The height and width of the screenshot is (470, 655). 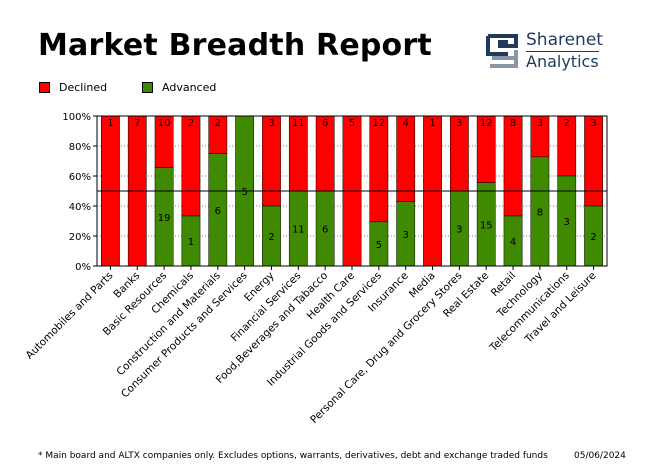 What do you see at coordinates (44, 87) in the screenshot?
I see `legend-swatch-declined` at bounding box center [44, 87].